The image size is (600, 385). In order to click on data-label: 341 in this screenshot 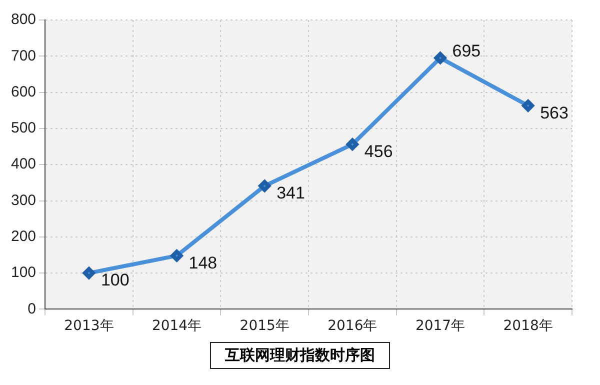, I will do `click(290, 193)`.